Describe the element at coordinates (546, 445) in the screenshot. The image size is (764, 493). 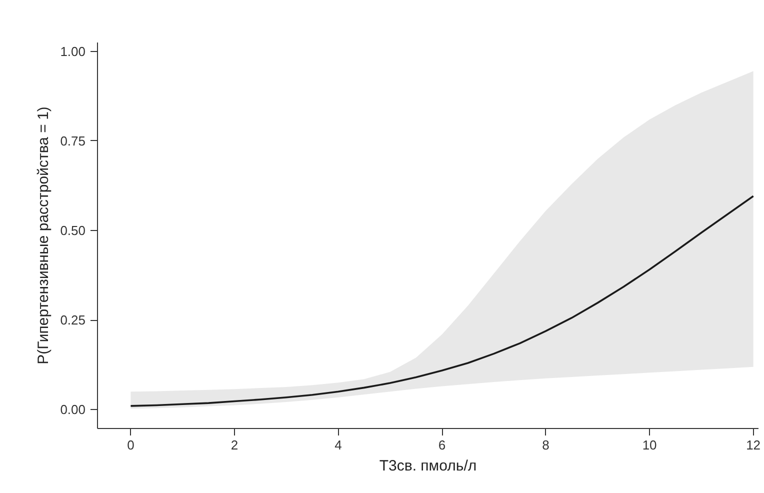
I see `x-tick-label: 8` at that location.